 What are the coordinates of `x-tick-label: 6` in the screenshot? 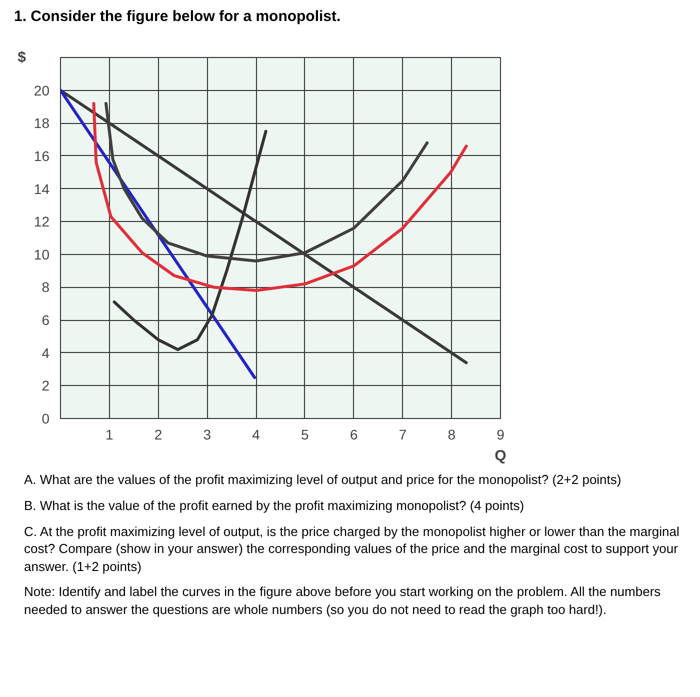 It's located at (354, 434).